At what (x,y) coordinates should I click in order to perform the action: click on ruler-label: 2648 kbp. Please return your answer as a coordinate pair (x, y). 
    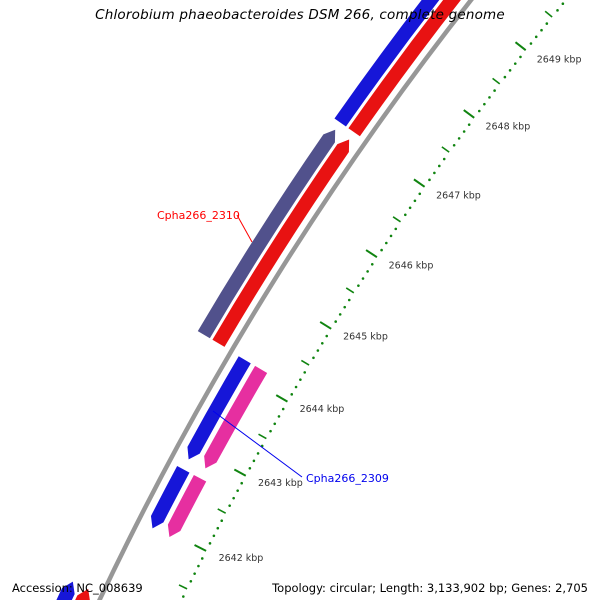
    Looking at the image, I should click on (507, 127).